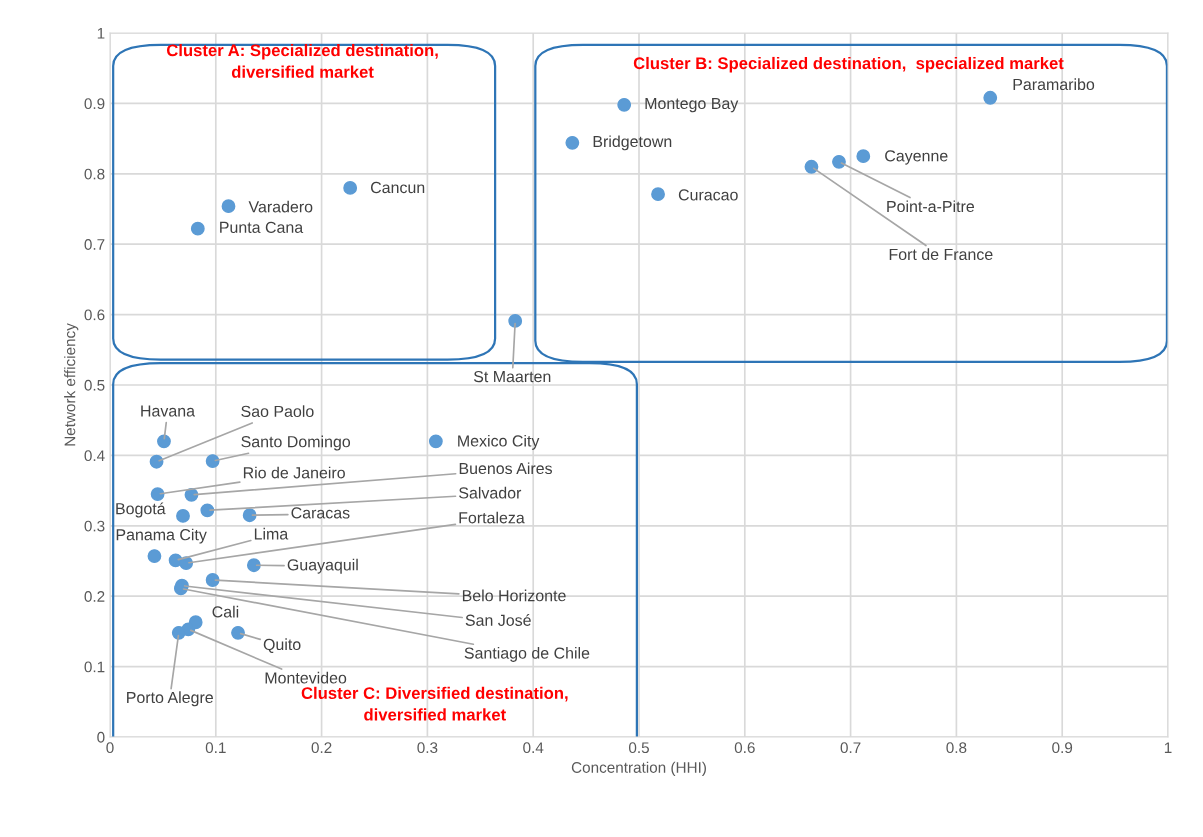 The width and height of the screenshot is (1203, 837). Describe the element at coordinates (499, 442) in the screenshot. I see `annotation: Mexico City` at that location.